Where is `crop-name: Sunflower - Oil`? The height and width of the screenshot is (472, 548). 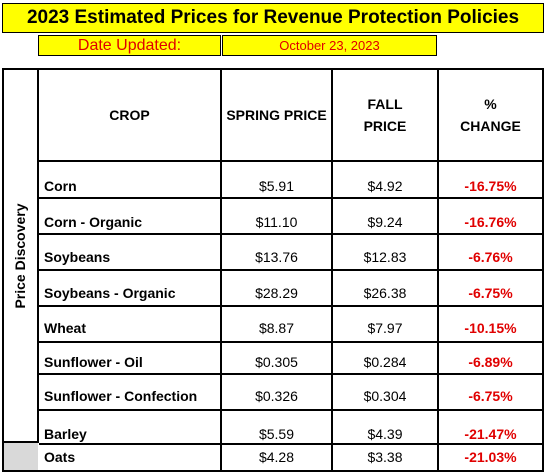
crop-name: Sunflower - Oil is located at coordinates (93, 362).